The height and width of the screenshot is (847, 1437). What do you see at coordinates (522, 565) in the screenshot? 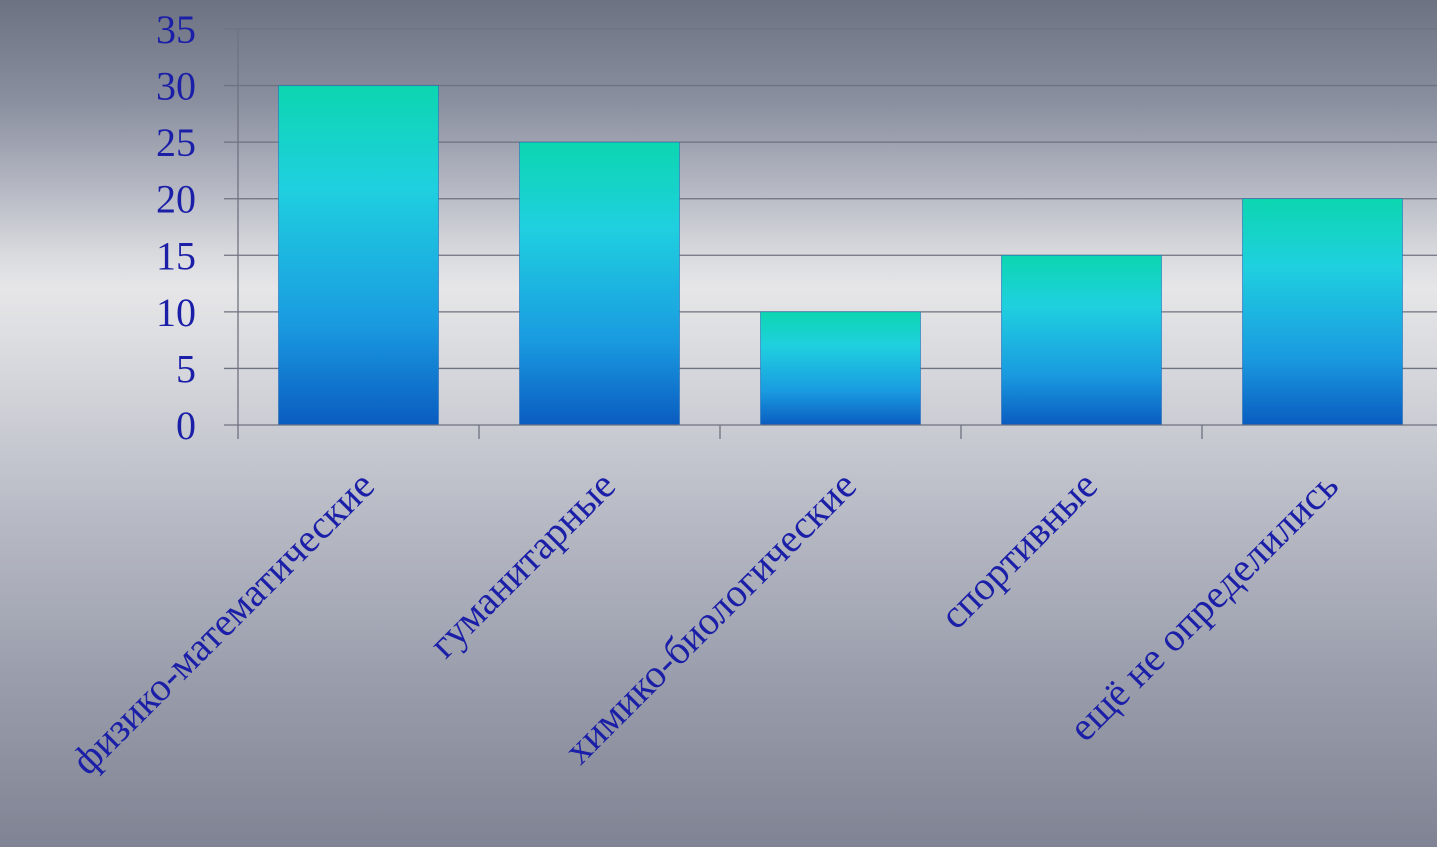
I see `x-category-label: гуманитарные` at bounding box center [522, 565].